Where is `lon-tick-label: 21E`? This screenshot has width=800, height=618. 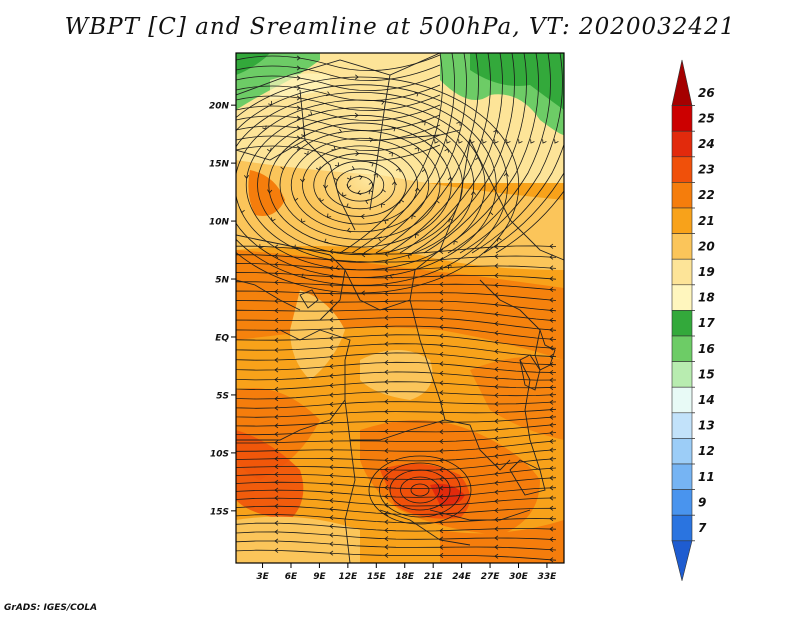 lon-tick-label: 21E is located at coordinates (434, 577).